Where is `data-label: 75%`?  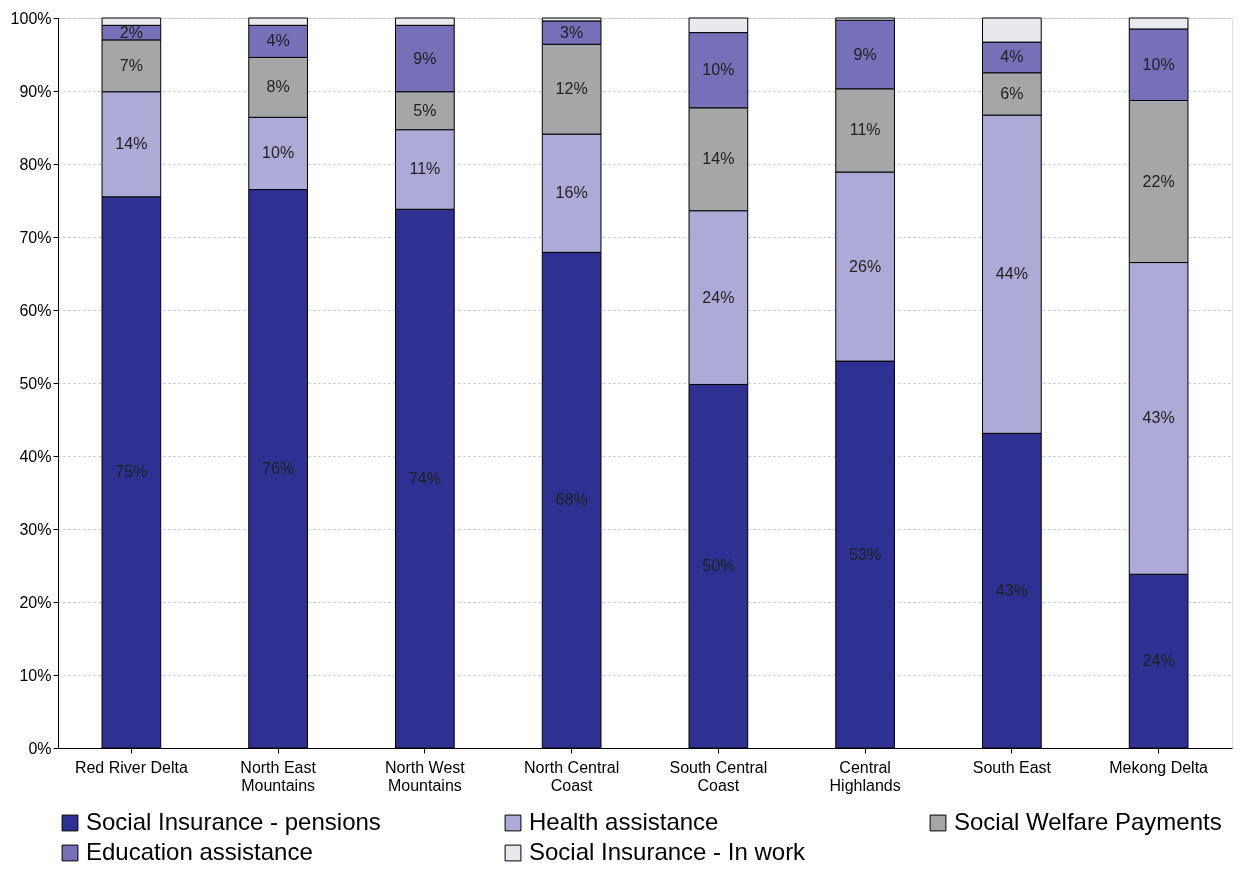 data-label: 75% is located at coordinates (131, 472).